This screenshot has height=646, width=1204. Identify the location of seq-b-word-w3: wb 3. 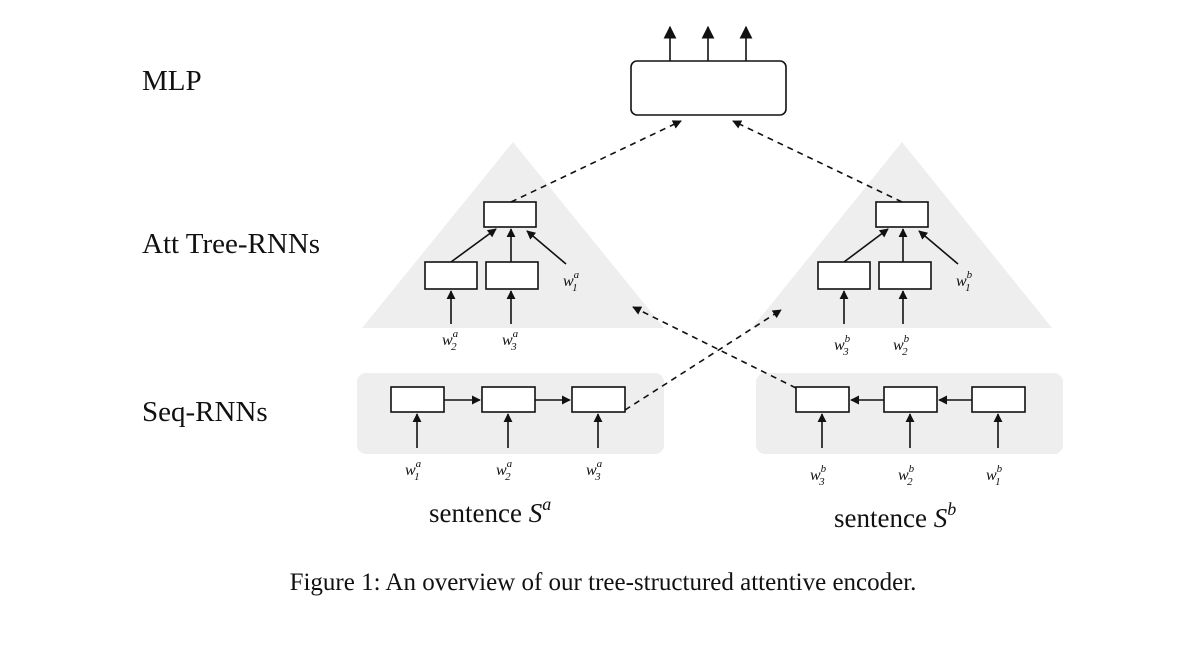
(818, 475).